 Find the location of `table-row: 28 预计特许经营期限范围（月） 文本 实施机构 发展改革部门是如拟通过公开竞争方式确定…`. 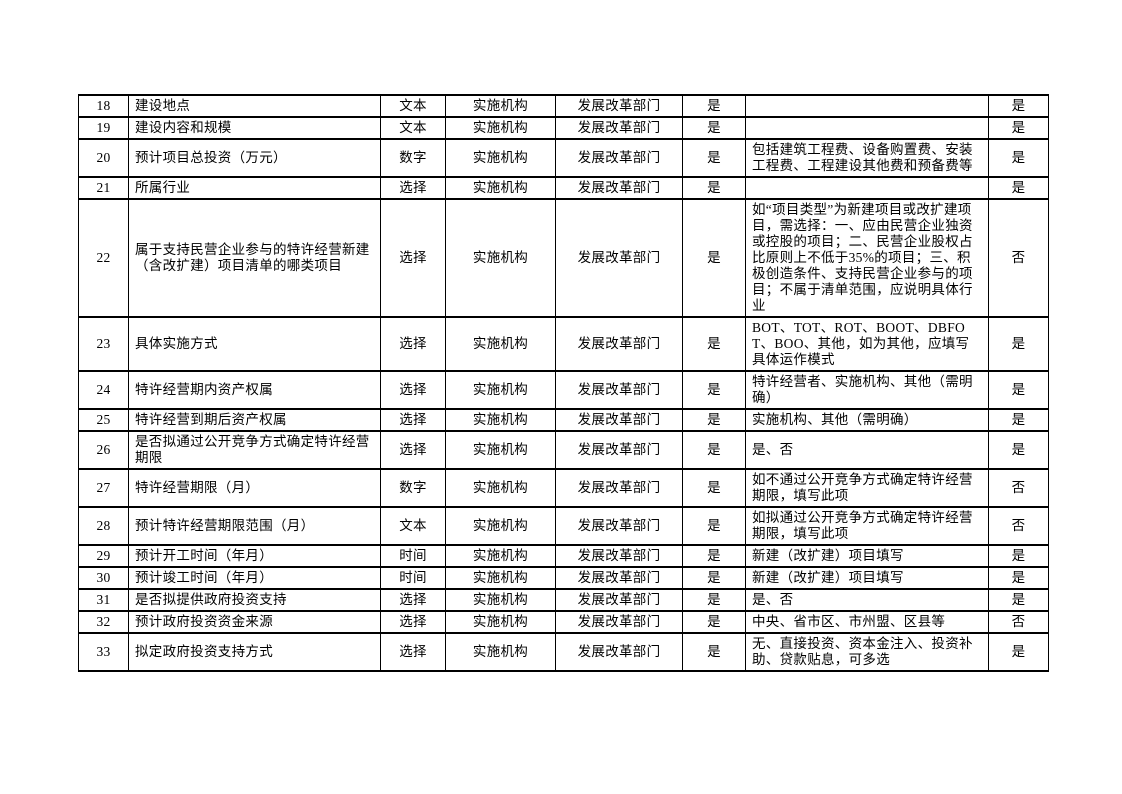

table-row: 28 预计特许经营期限范围（月） 文本 实施机构 发展改革部门是如拟通过公开竞争方式确定… is located at coordinates (563, 526).